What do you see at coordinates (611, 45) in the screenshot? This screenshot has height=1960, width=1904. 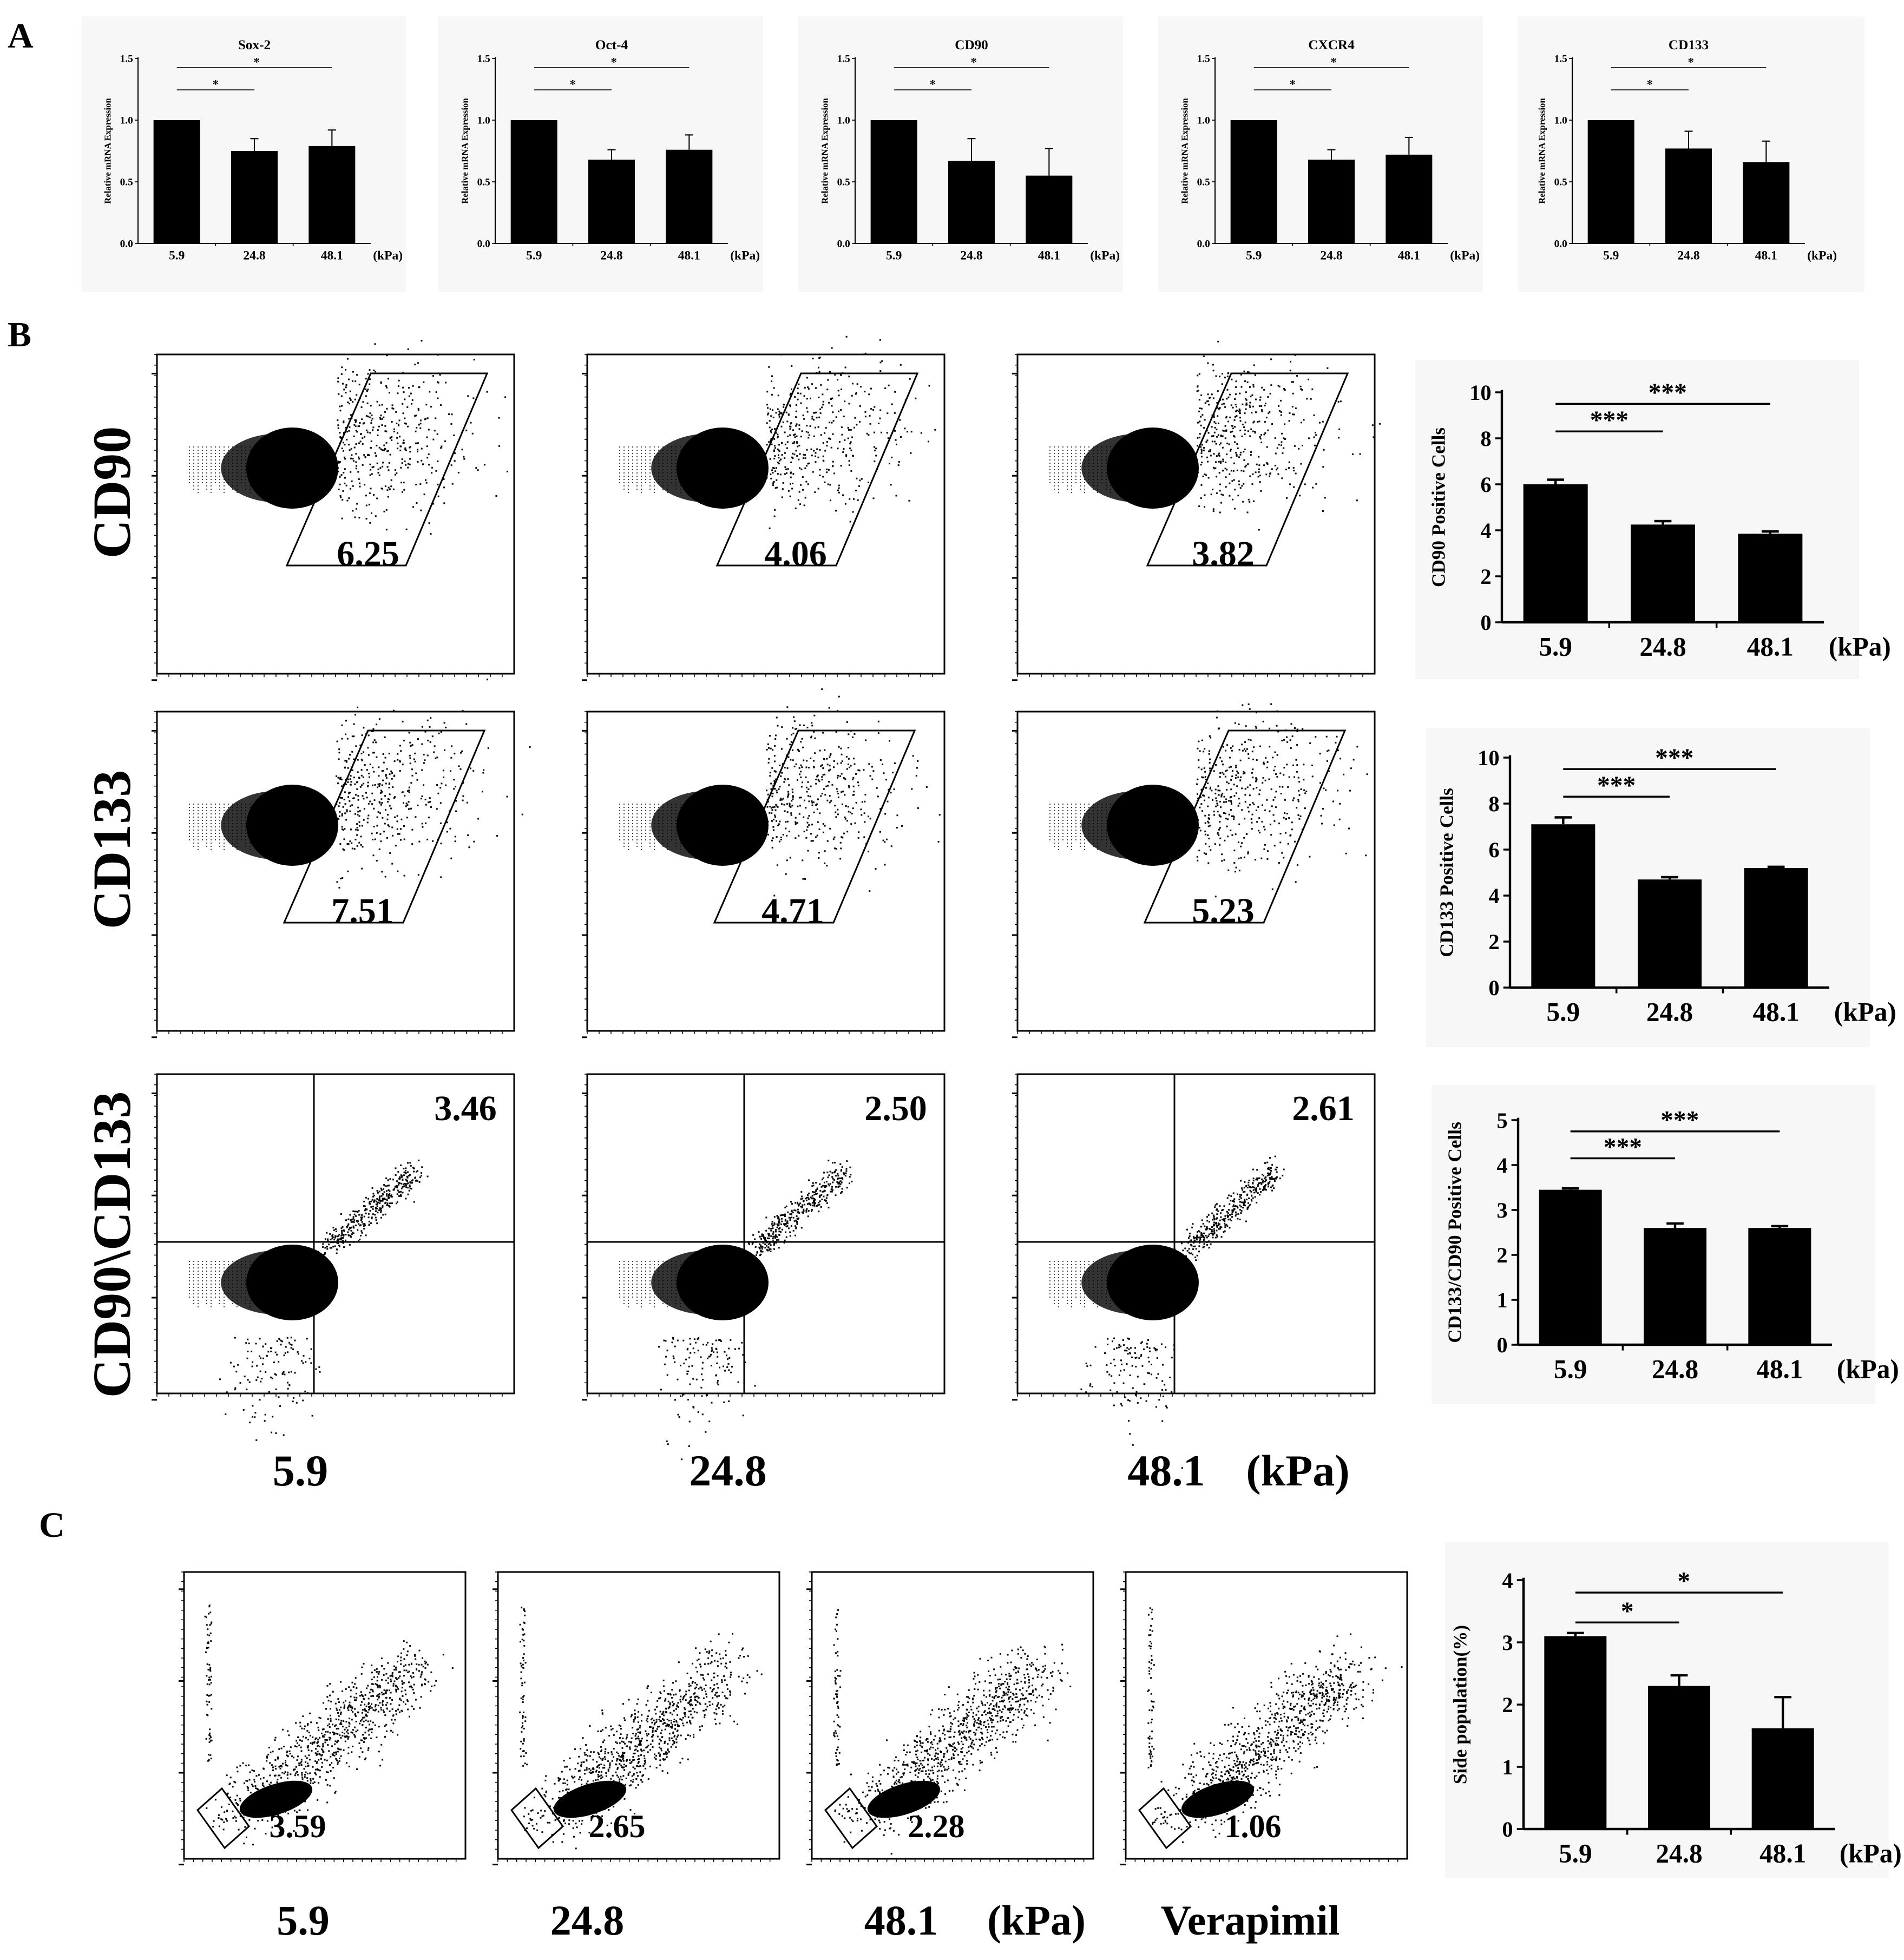 I see `chart-title: Oct-4` at bounding box center [611, 45].